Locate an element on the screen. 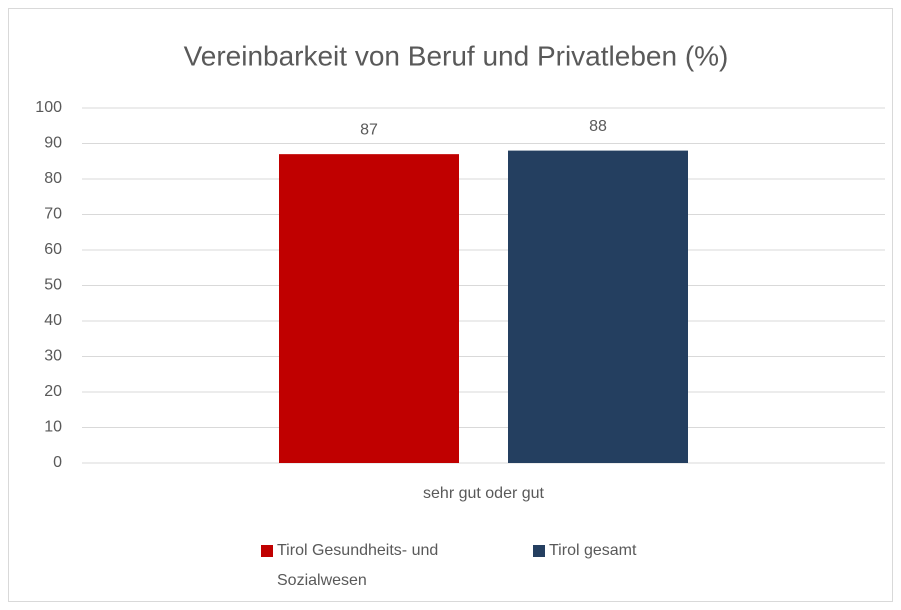 The height and width of the screenshot is (610, 901). x-tick-label: sehr gut oder gut is located at coordinates (484, 493).